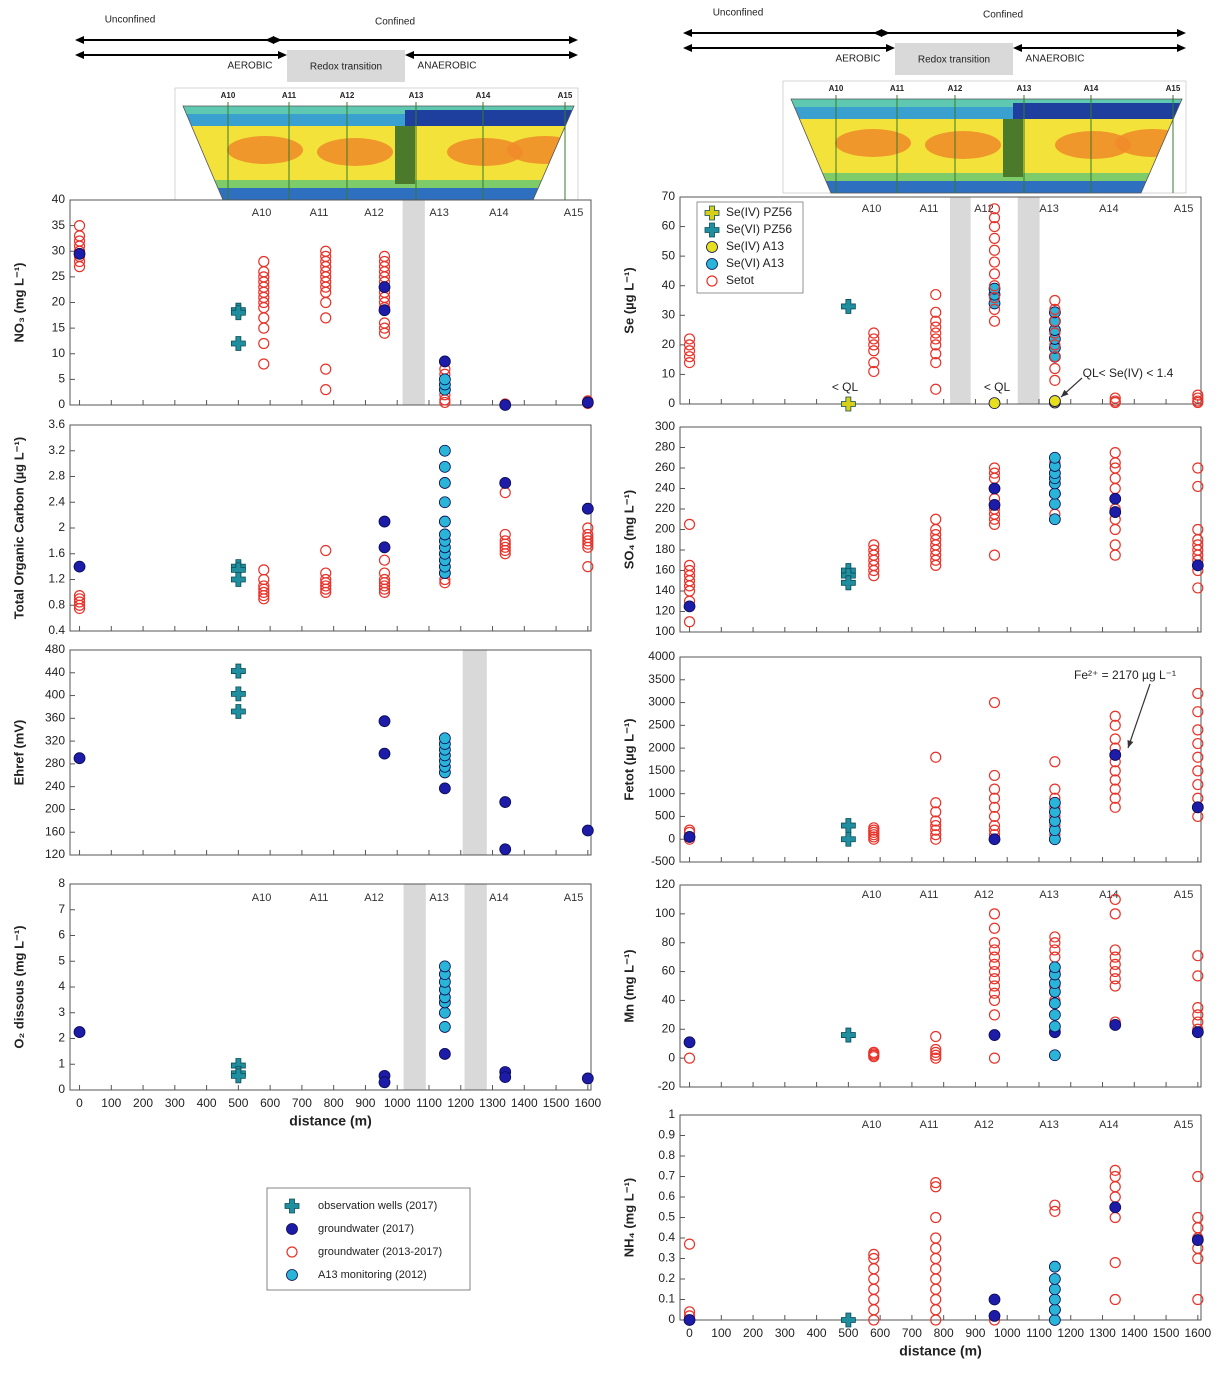 This screenshot has height=1376, width=1218. What do you see at coordinates (61, 909) in the screenshot?
I see `y-tick-label: 7` at bounding box center [61, 909].